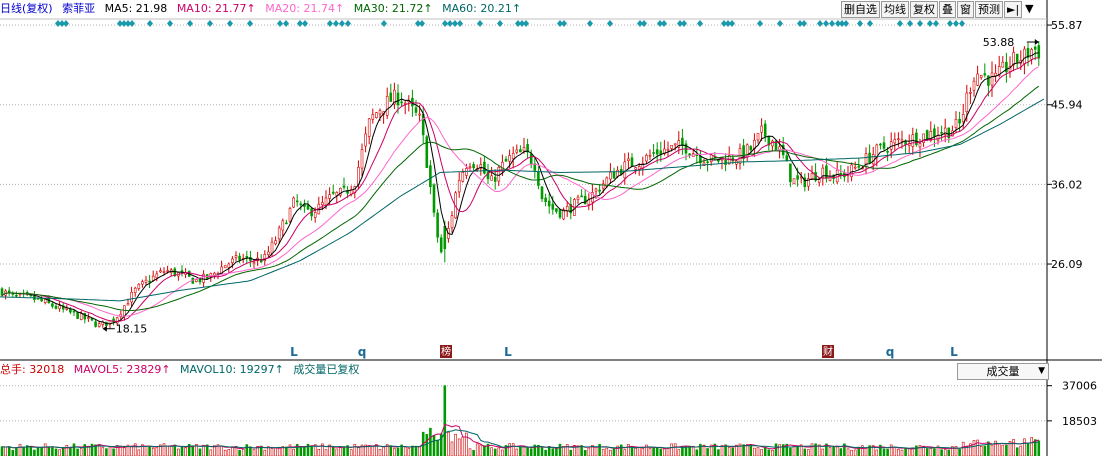 This screenshot has height=456, width=1102. What do you see at coordinates (860, 9) in the screenshot?
I see `remove-watchlist-button: 删自选` at bounding box center [860, 9].